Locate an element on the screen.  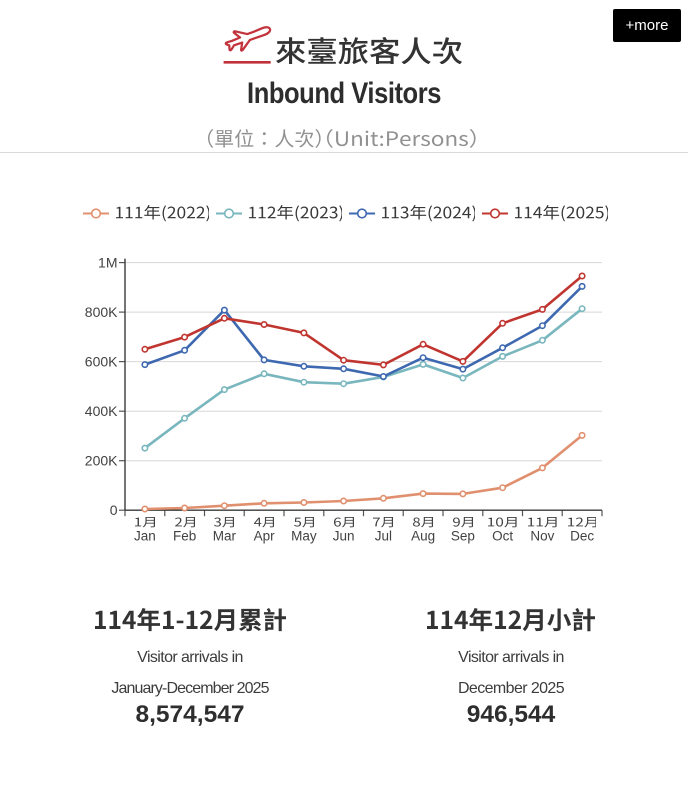
svg-text: Aug is located at coordinates (423, 536).